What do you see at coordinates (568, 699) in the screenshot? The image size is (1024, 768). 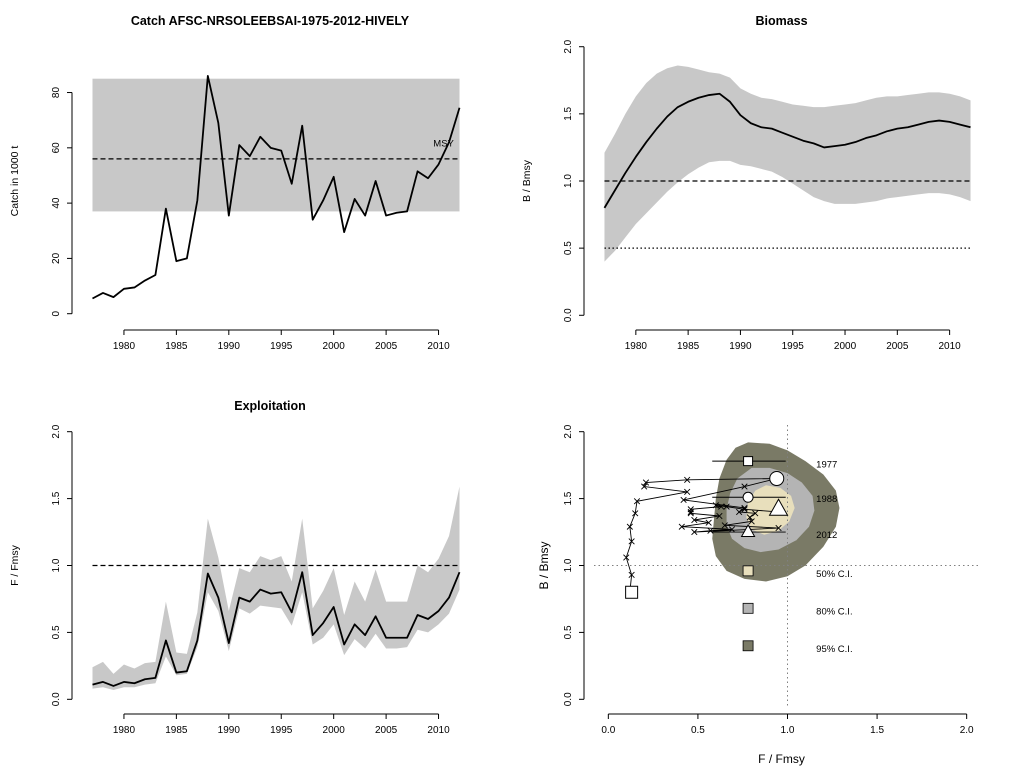 I see `kobe-y-tick-label: 0.0` at bounding box center [568, 699].